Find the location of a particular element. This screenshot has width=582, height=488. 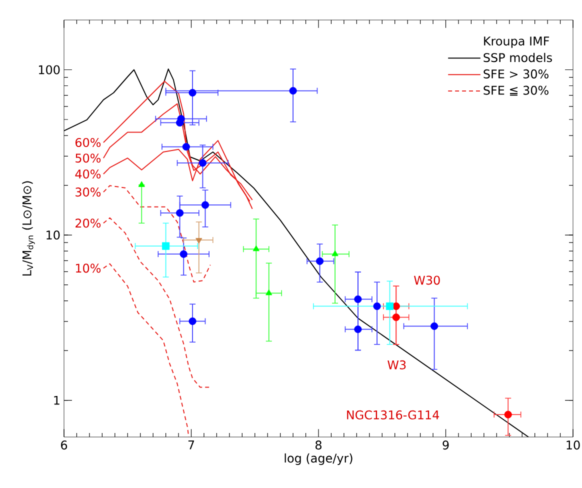

x-tick-label: 10 is located at coordinates (573, 445).